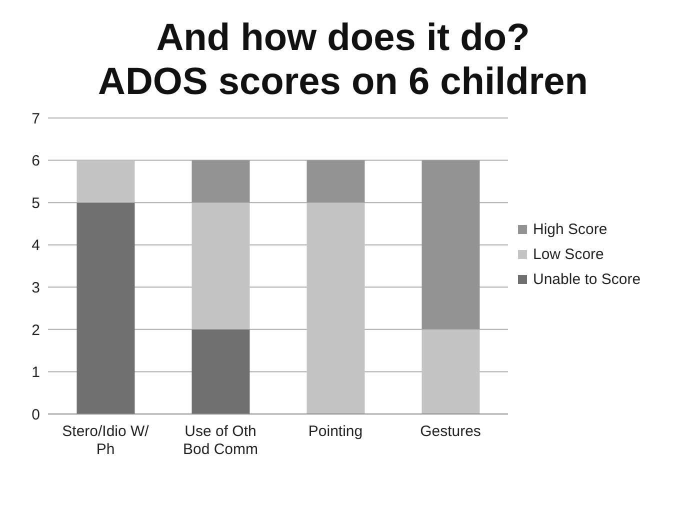  I want to click on y-tick-label: 6, so click(36, 161).